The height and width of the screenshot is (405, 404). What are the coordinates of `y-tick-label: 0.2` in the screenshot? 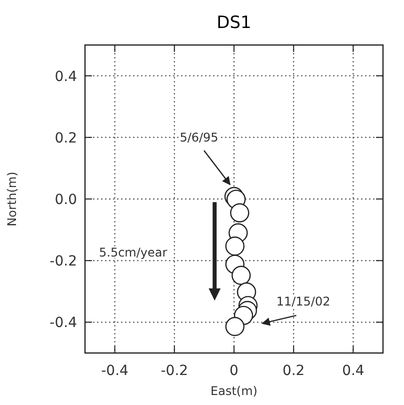 It's located at (65, 138).